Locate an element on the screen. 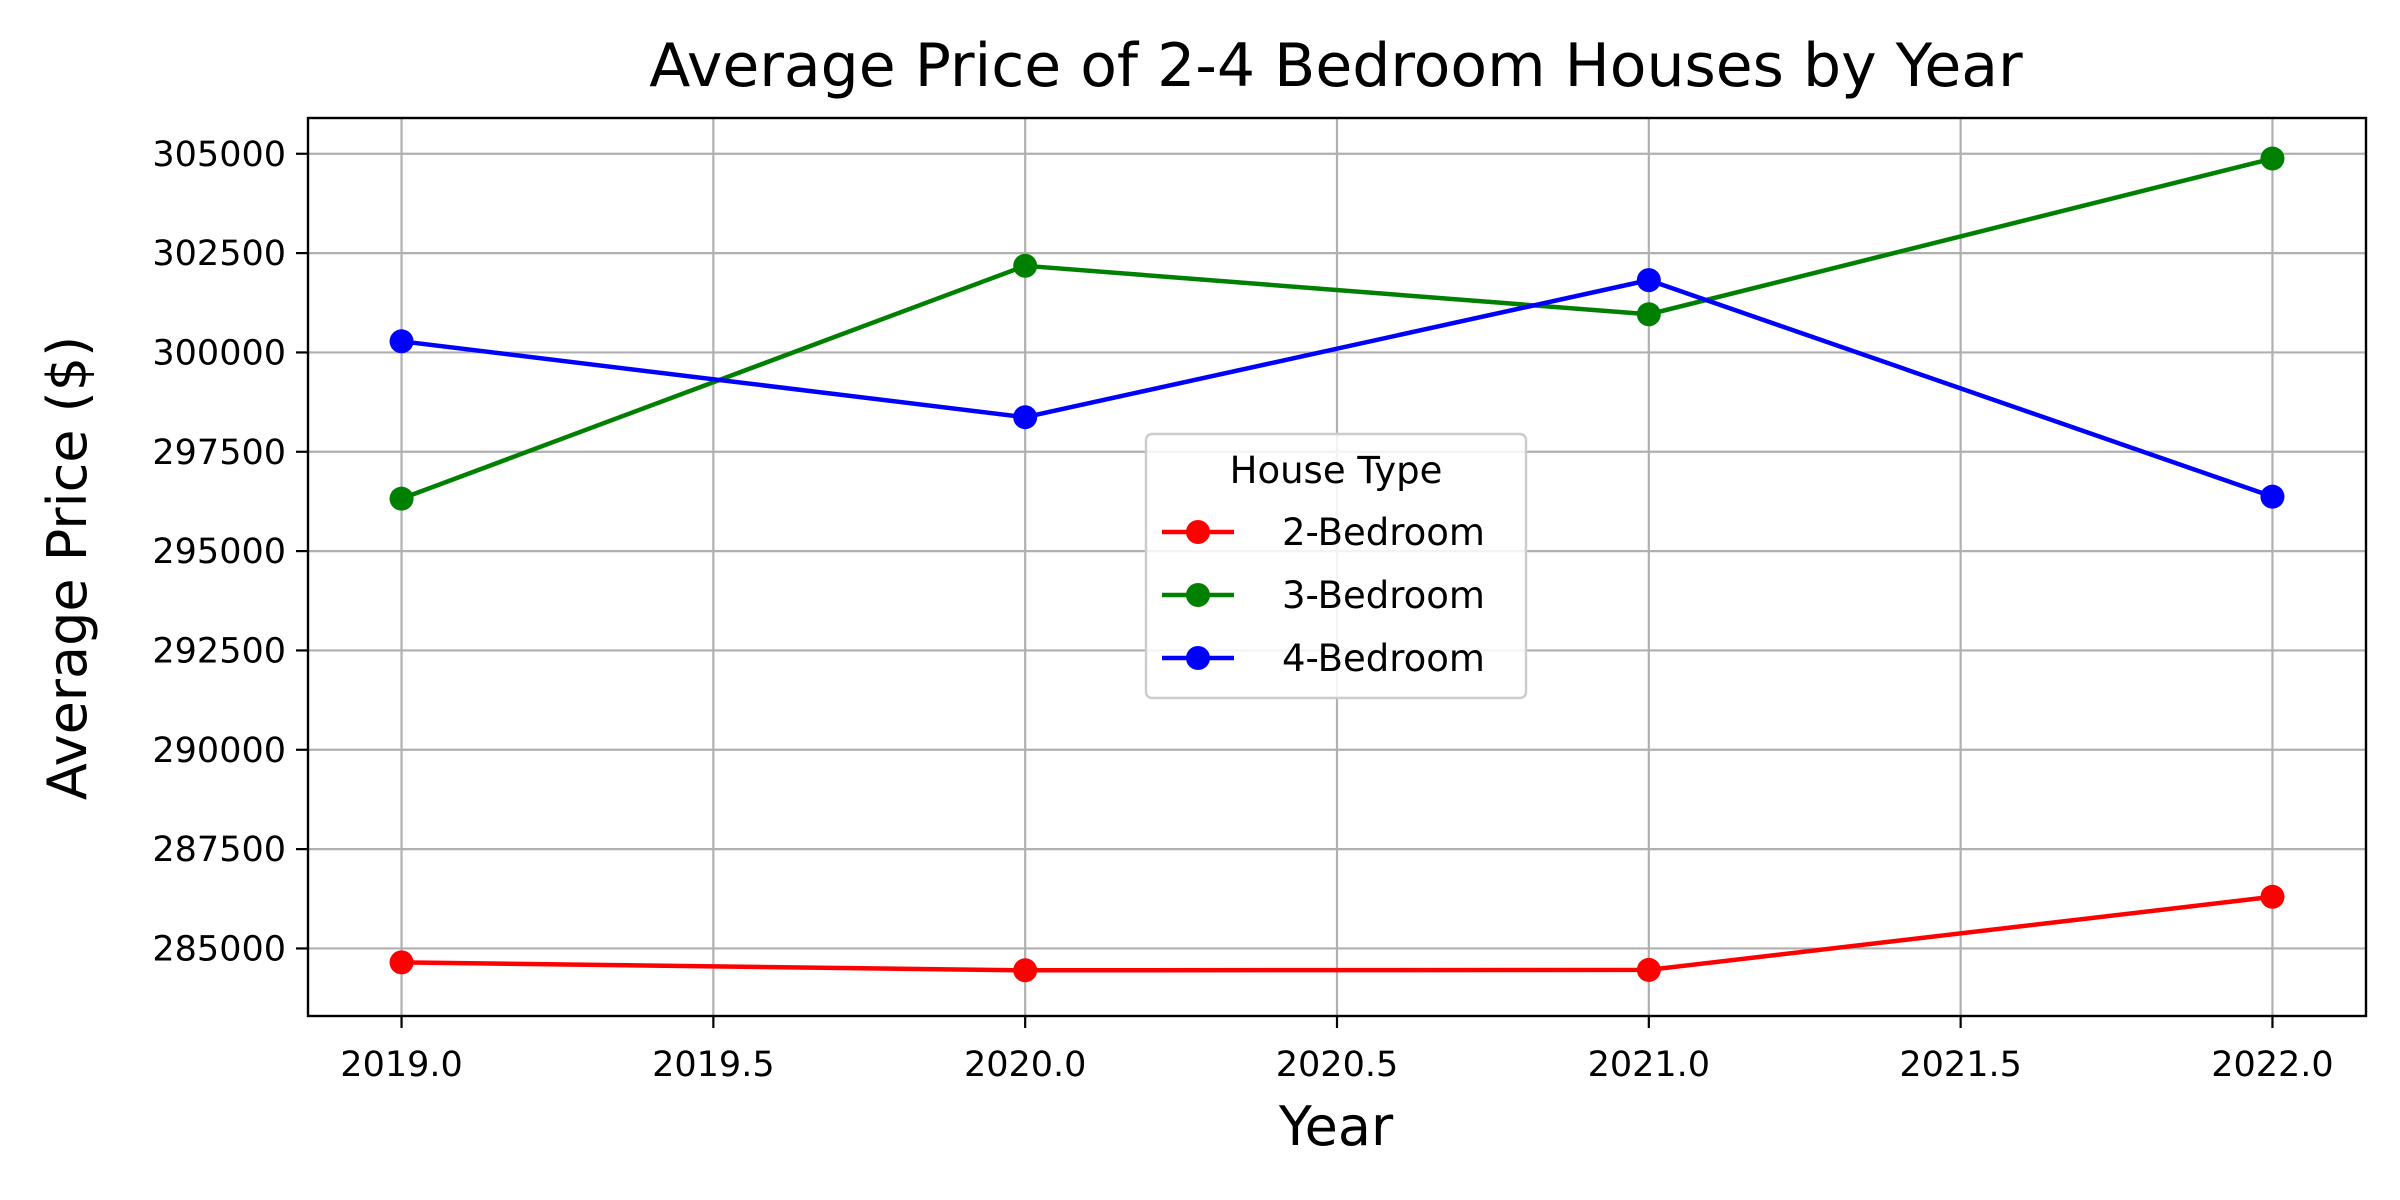 The image size is (2400, 1200). legend-entry-2-bedroom: 2-Bedroom is located at coordinates (1323, 532).